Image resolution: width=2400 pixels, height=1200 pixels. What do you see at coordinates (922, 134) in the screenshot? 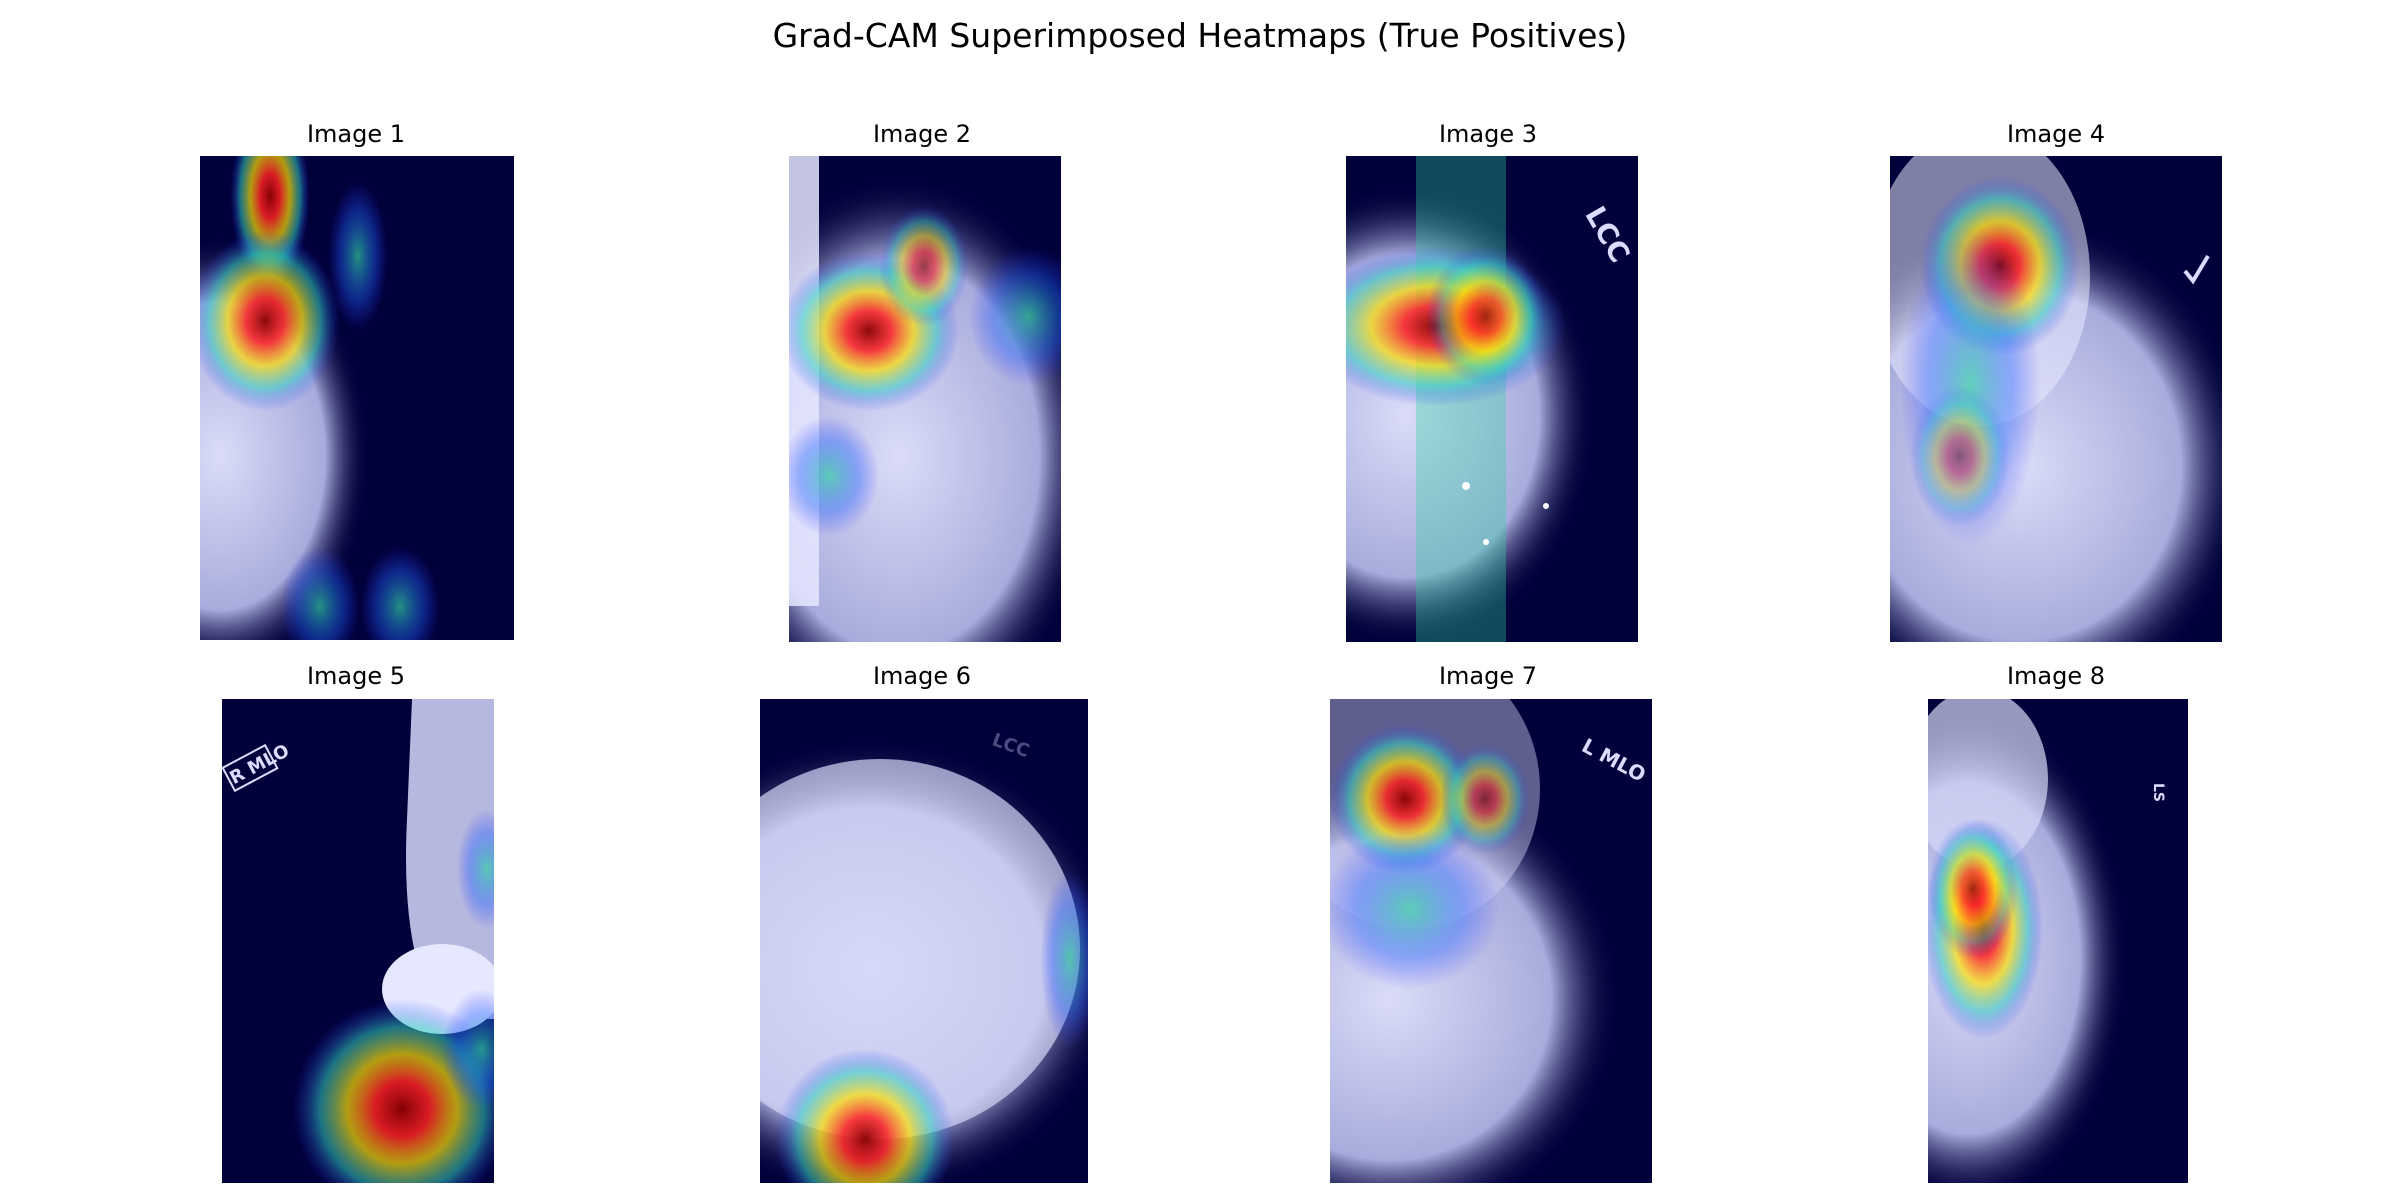
I see `panel-title-2: Image 2` at bounding box center [922, 134].